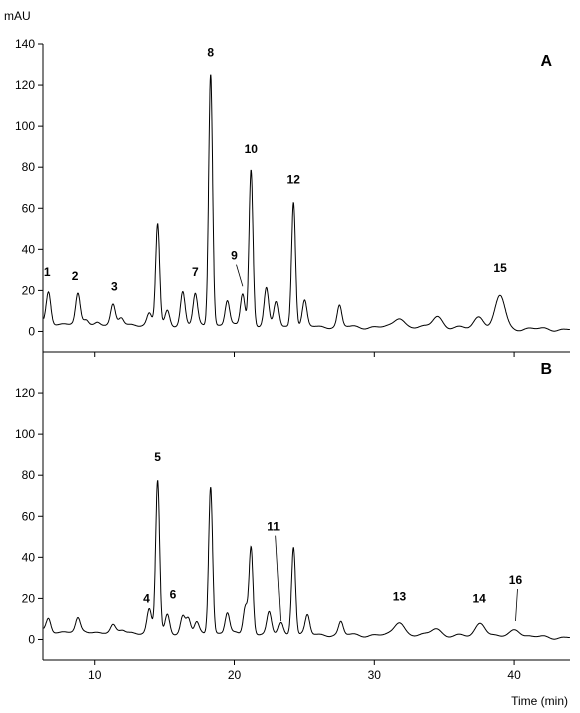 This screenshot has height=713, width=580. What do you see at coordinates (234, 256) in the screenshot?
I see `peak-label: 9` at bounding box center [234, 256].